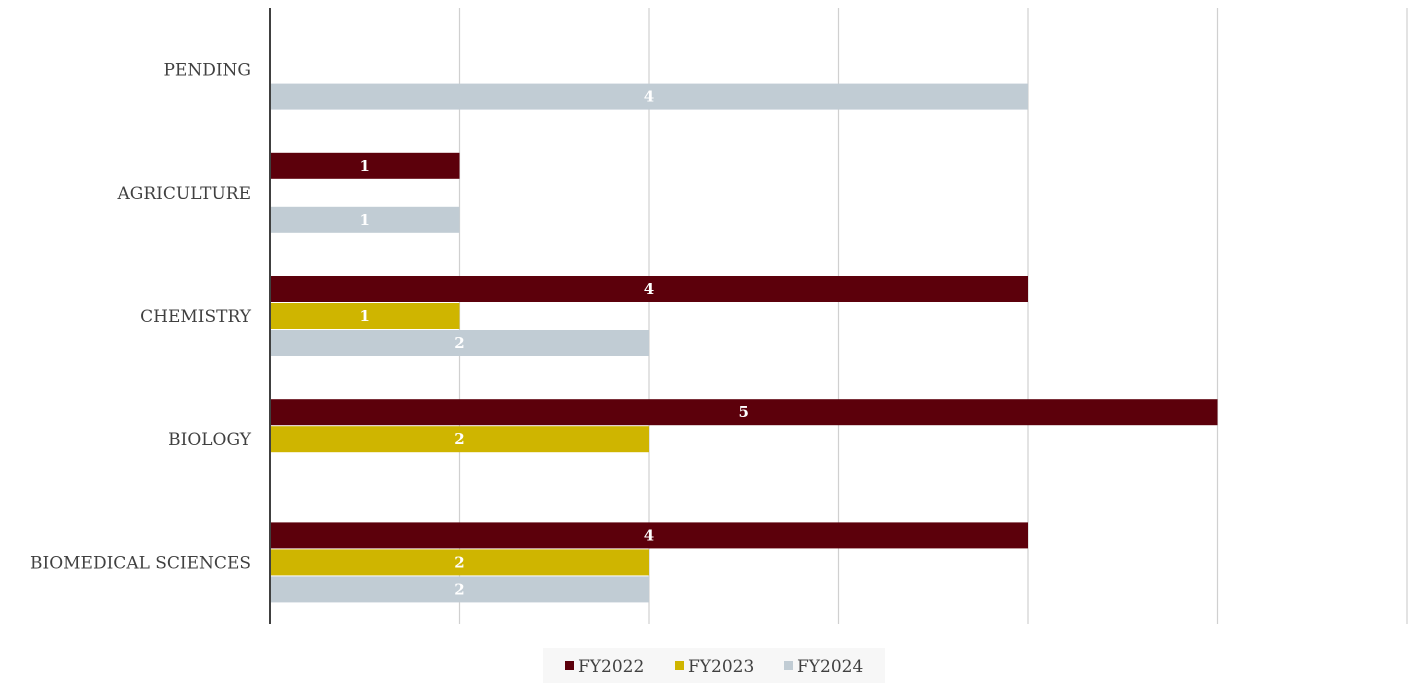 The width and height of the screenshot is (1415, 683). What do you see at coordinates (207, 71) in the screenshot?
I see `category-label-pending: PENDING` at bounding box center [207, 71].